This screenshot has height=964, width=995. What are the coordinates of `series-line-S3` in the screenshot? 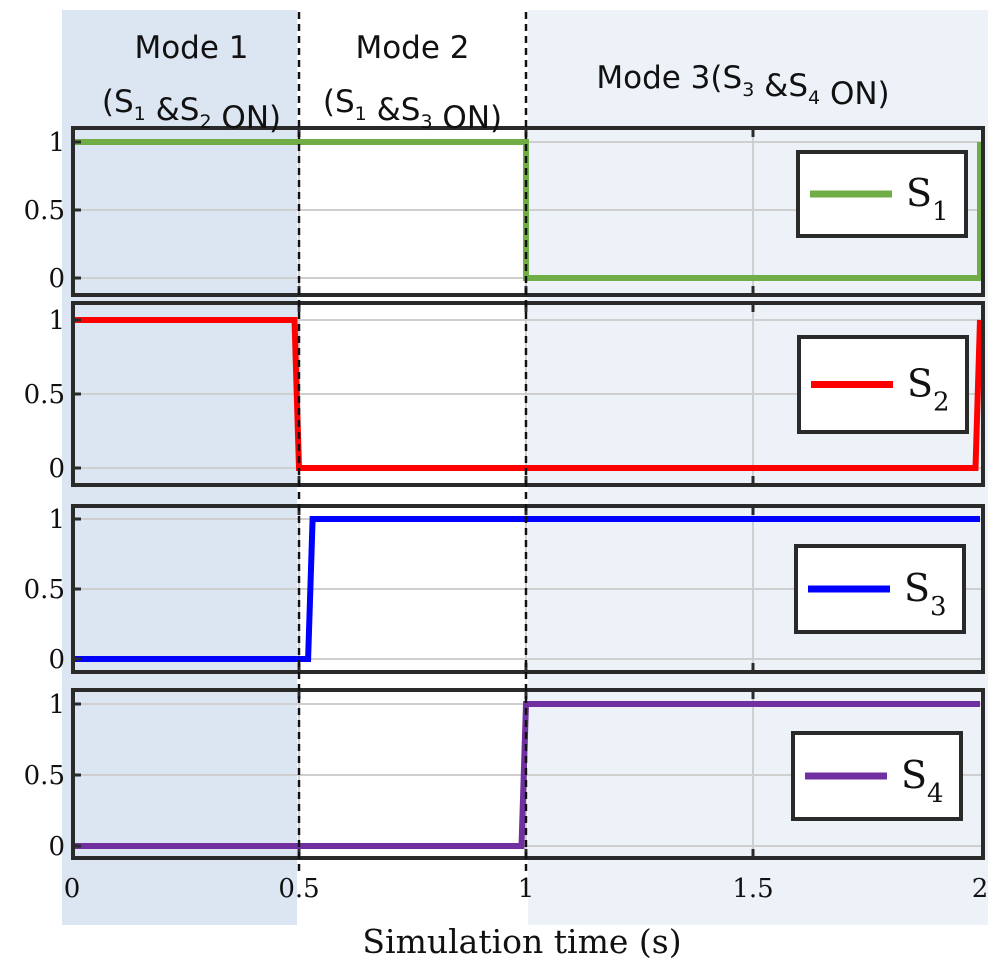 It's located at (526, 589).